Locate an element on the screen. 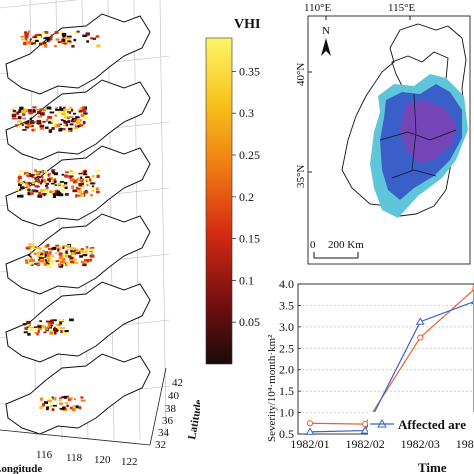 This screenshot has width=474, height=474. series-point is located at coordinates (420, 321).